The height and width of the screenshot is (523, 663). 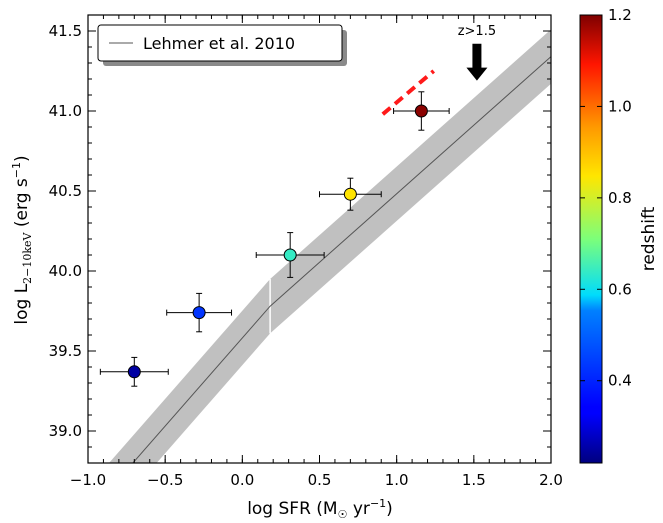 What do you see at coordinates (320, 480) in the screenshot?
I see `x-tick-label: 0.5` at bounding box center [320, 480].